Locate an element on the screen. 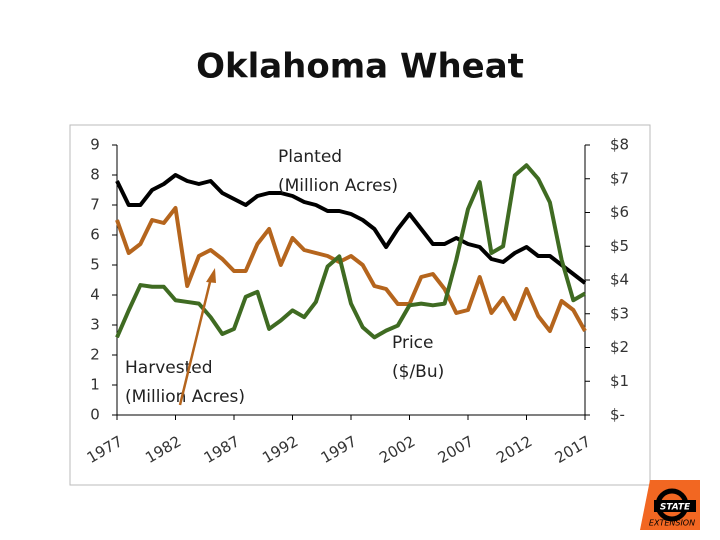  annotation: Price is located at coordinates (412, 343).